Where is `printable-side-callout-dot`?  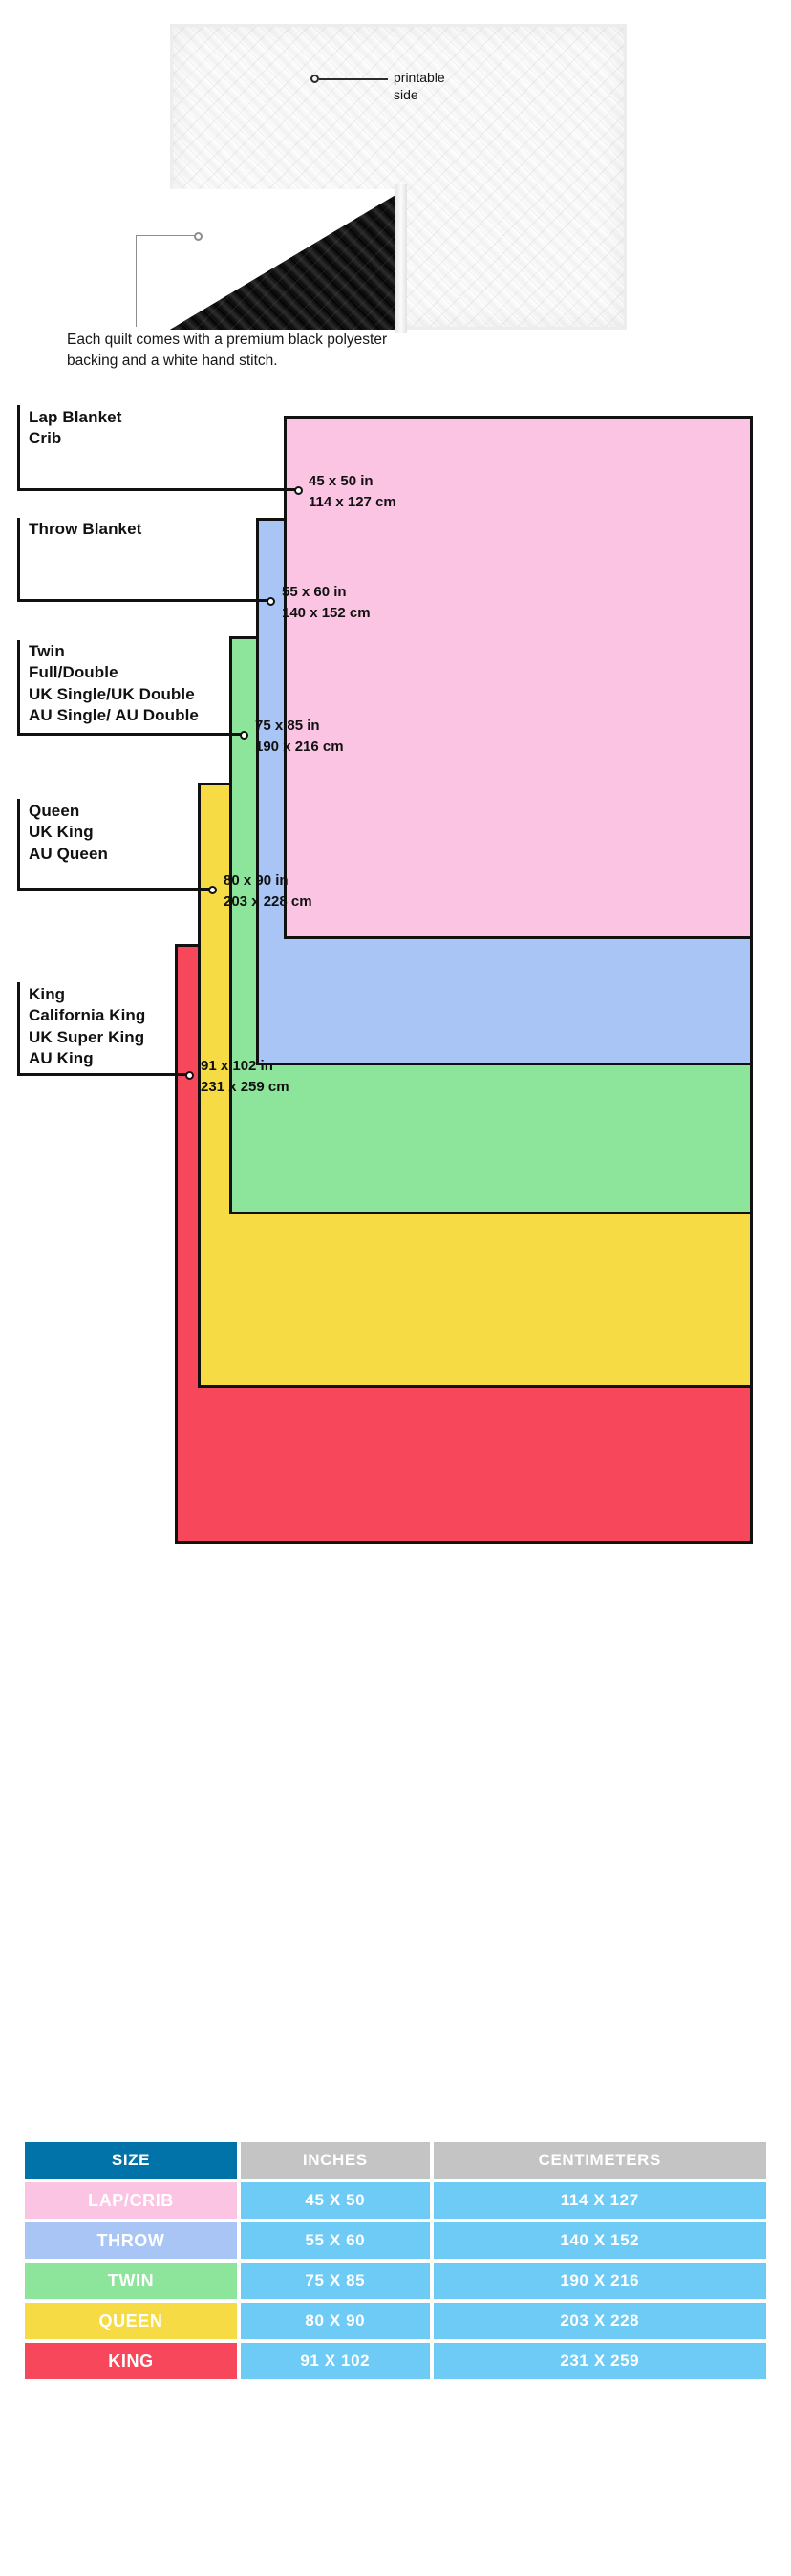
printable-side-callout-dot is located at coordinates (314, 79).